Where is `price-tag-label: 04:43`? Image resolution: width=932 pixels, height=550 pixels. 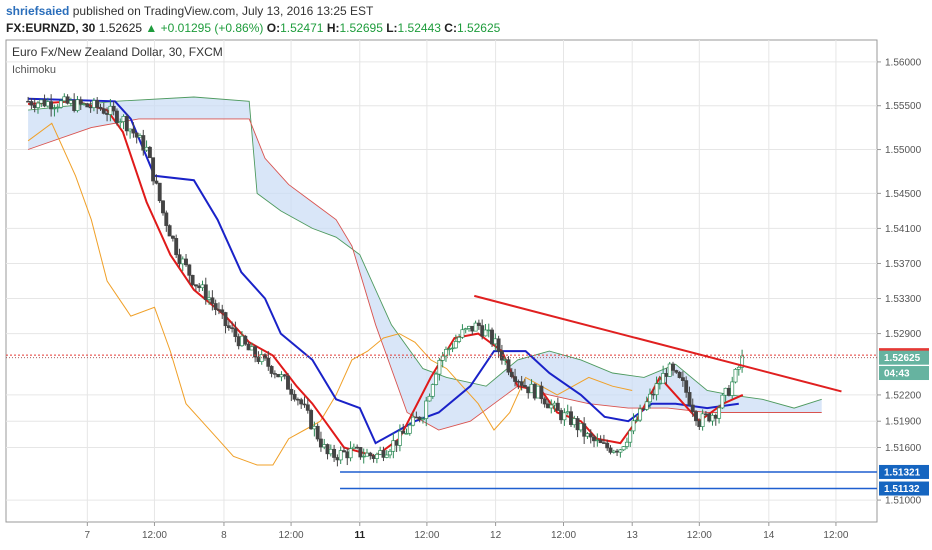
price-tag-label: 04:43 is located at coordinates (897, 374).